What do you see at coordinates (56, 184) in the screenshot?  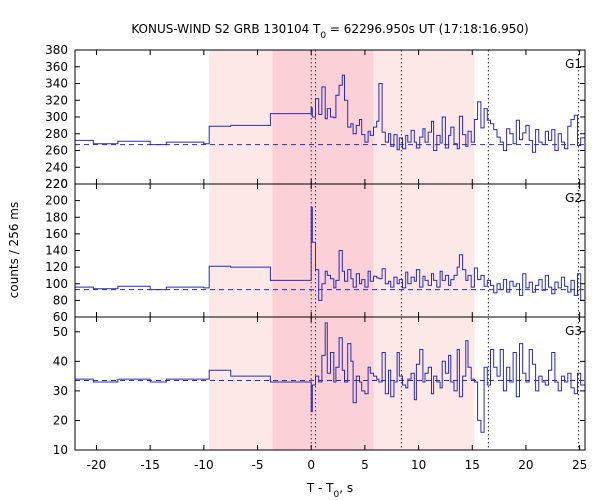 I see `y-tick-label: 220` at bounding box center [56, 184].